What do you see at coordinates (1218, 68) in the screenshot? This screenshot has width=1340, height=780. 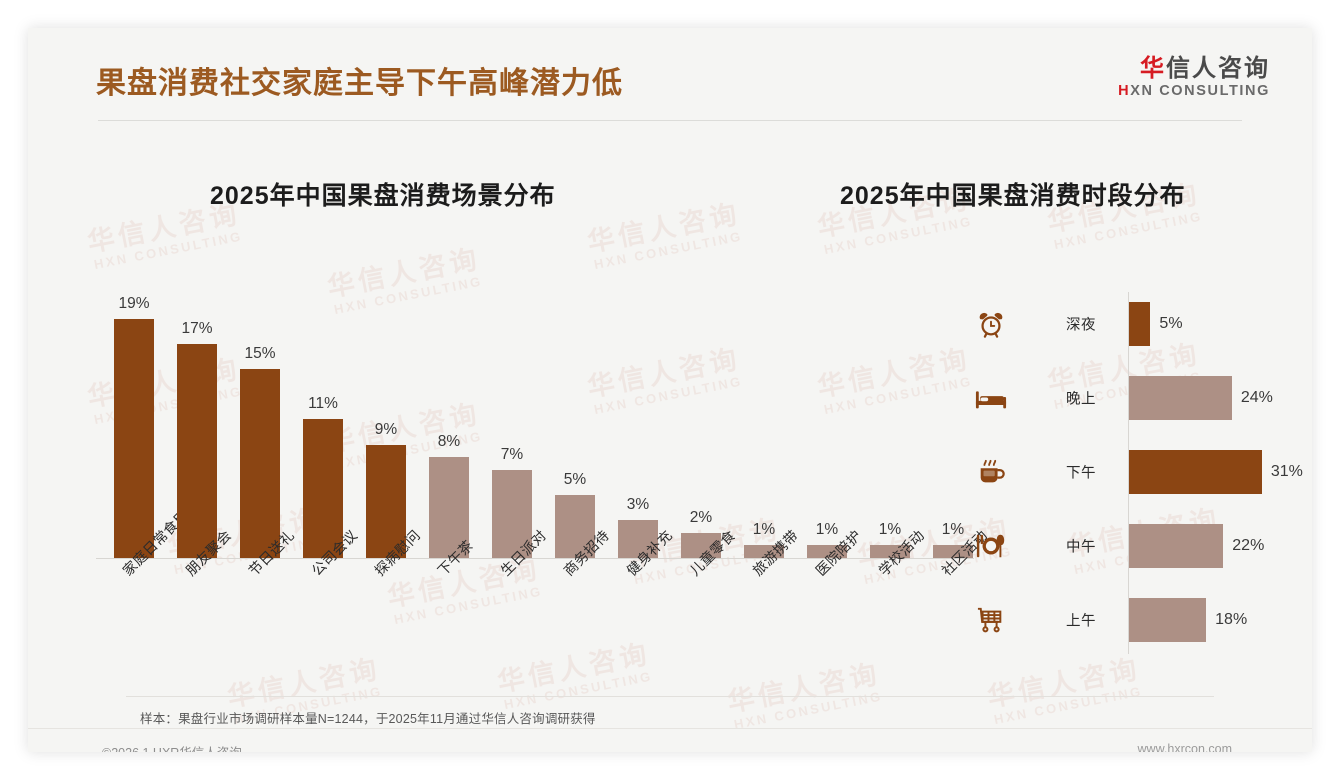 I see `logo-rest-chars: 信人咨询` at bounding box center [1218, 68].